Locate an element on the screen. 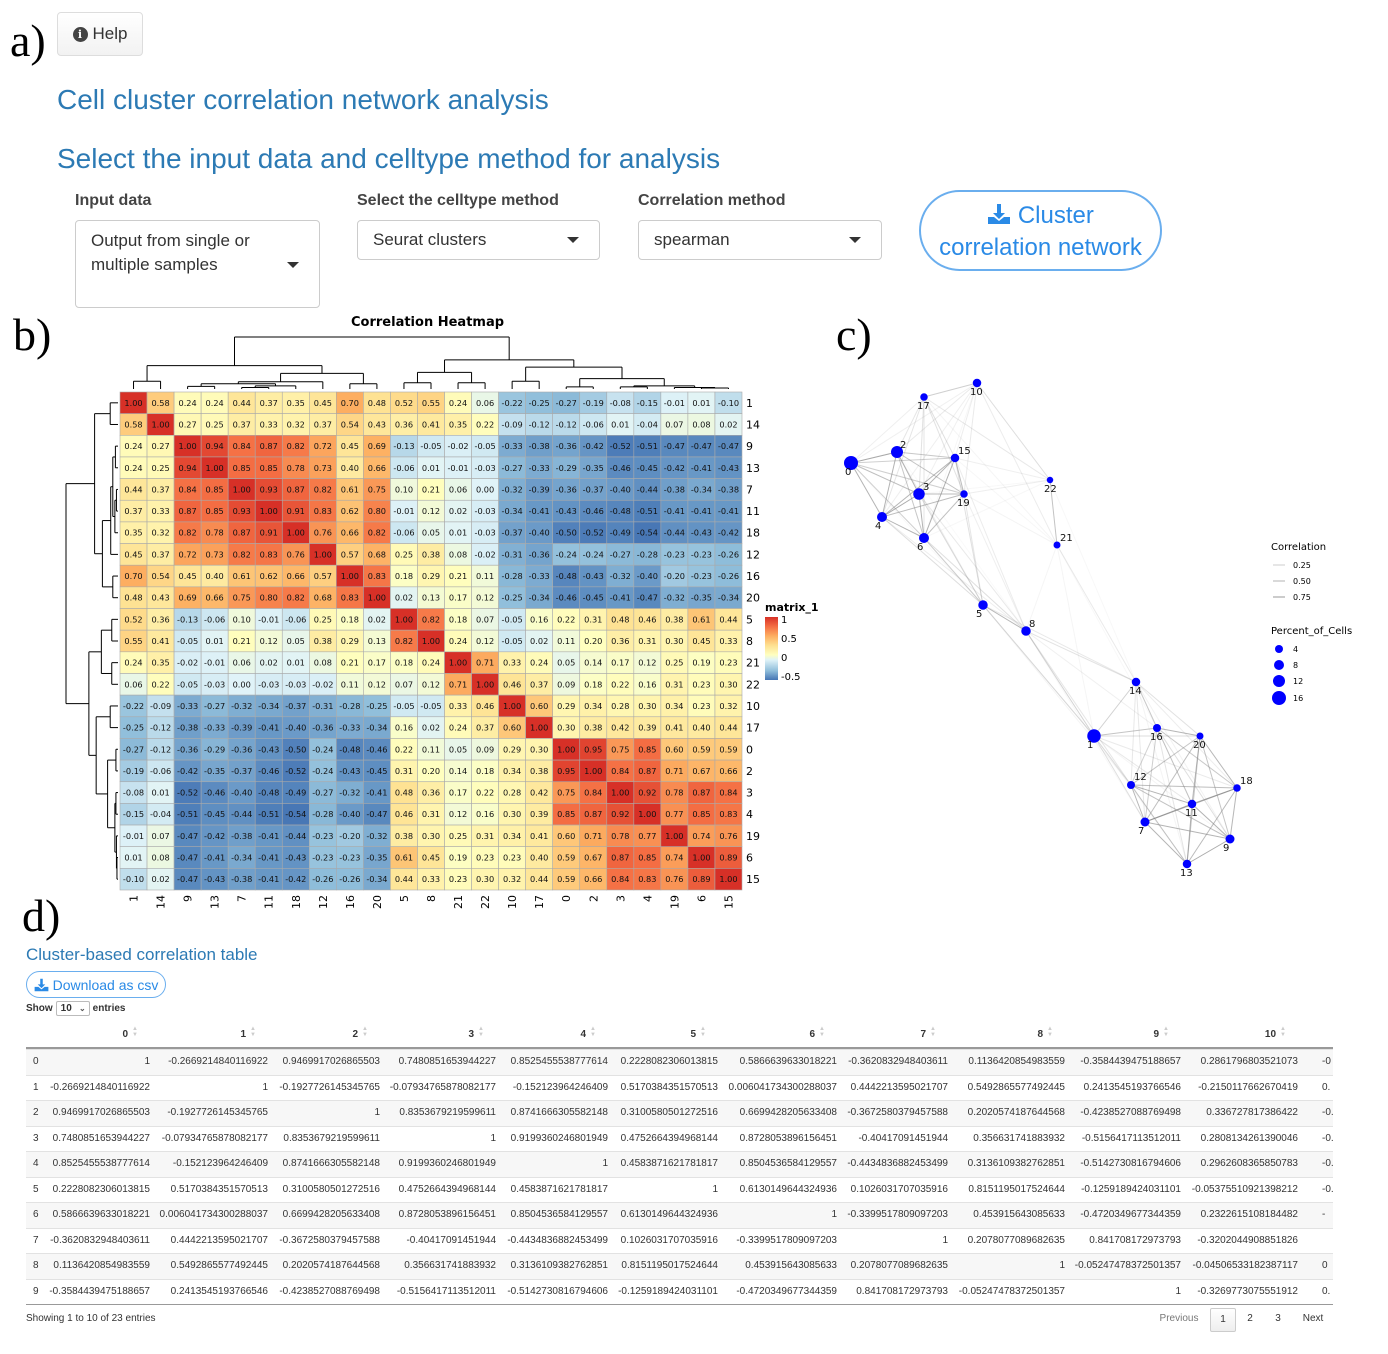  network-node-label: 5 is located at coordinates (979, 614).